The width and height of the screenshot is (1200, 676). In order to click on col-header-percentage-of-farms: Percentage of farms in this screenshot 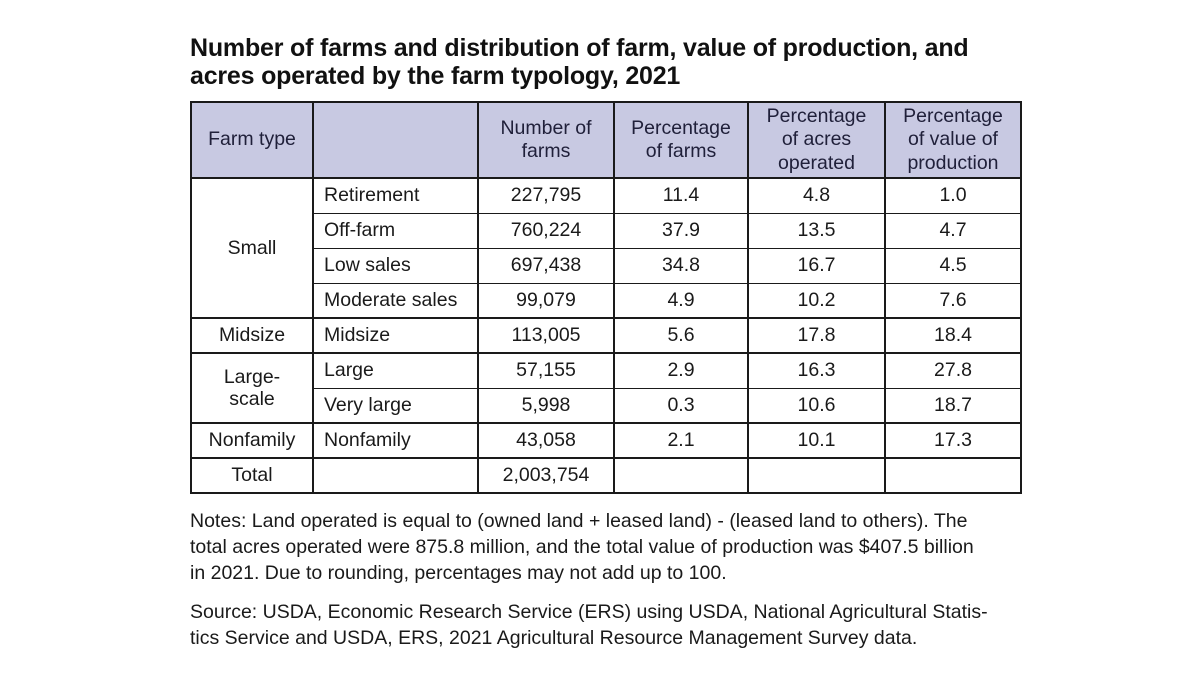, I will do `click(681, 140)`.